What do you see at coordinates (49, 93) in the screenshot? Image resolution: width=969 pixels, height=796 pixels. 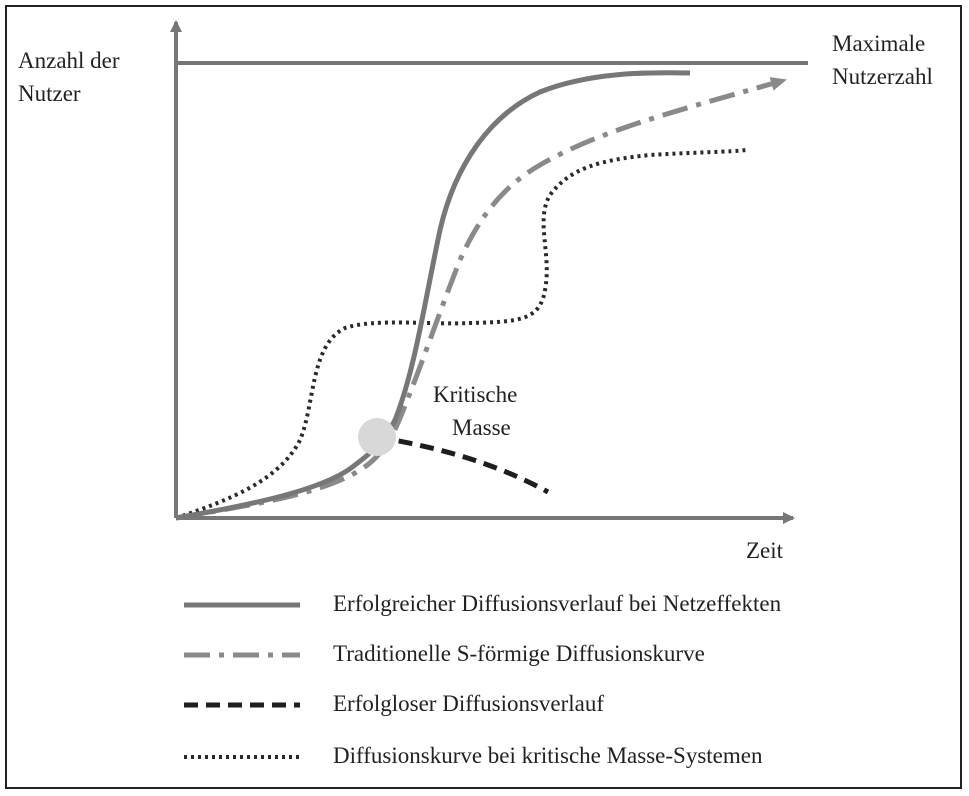 I see `y-axis-label-line2: Nutzer` at bounding box center [49, 93].